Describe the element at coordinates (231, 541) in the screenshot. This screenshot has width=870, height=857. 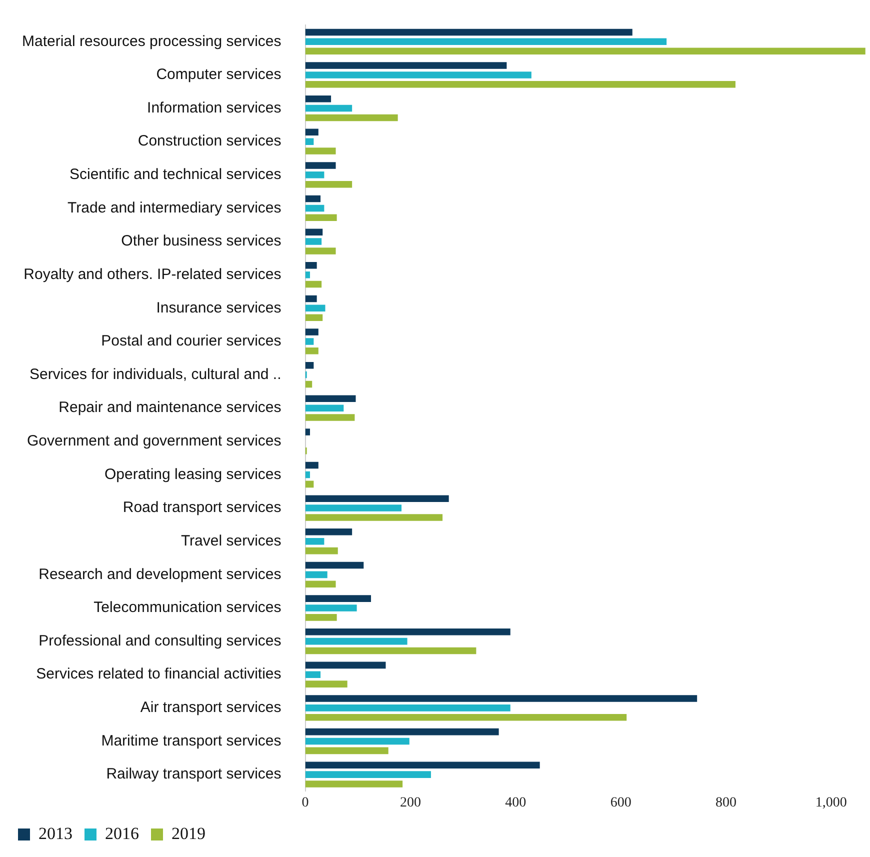
I see `y-tick-label: Travel services` at that location.